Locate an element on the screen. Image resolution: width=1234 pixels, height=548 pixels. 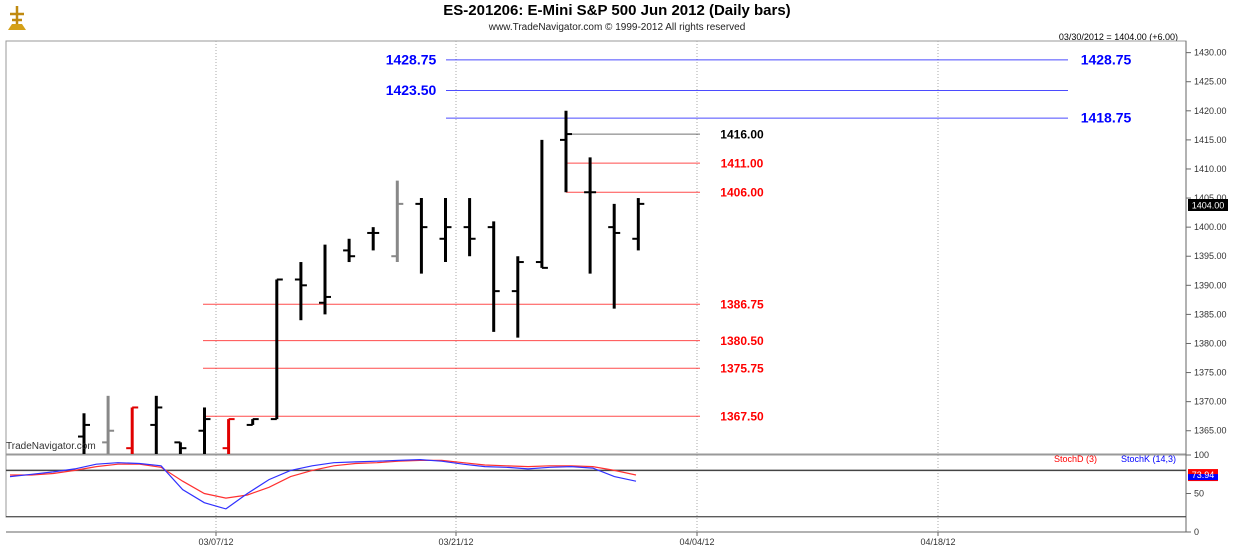
price-tick-label: 1420.00 is located at coordinates (1210, 111).